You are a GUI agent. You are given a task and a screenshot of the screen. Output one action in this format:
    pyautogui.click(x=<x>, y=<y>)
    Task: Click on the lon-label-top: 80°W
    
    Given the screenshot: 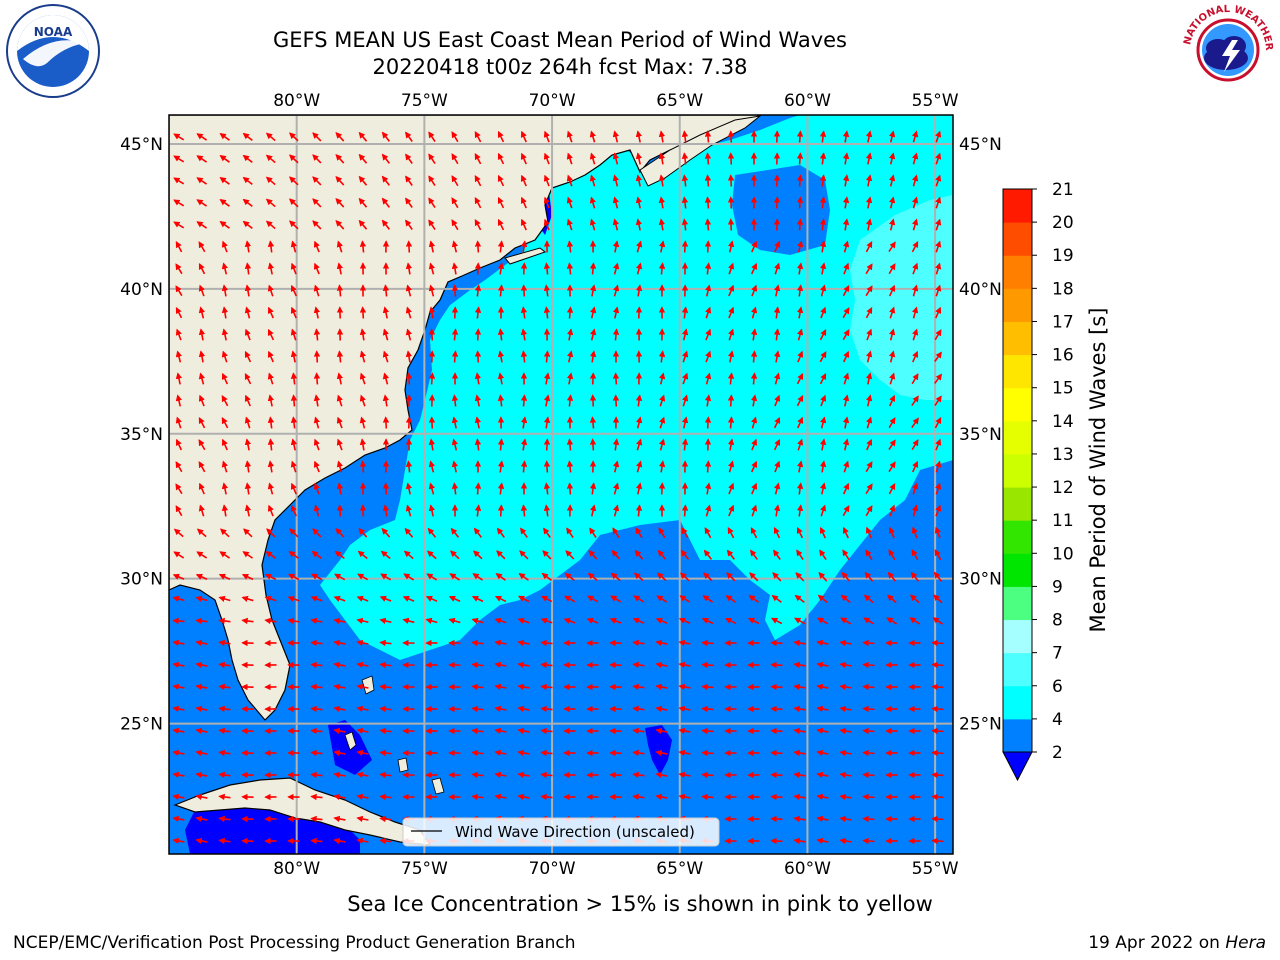 What is the action you would take?
    pyautogui.click(x=296, y=101)
    